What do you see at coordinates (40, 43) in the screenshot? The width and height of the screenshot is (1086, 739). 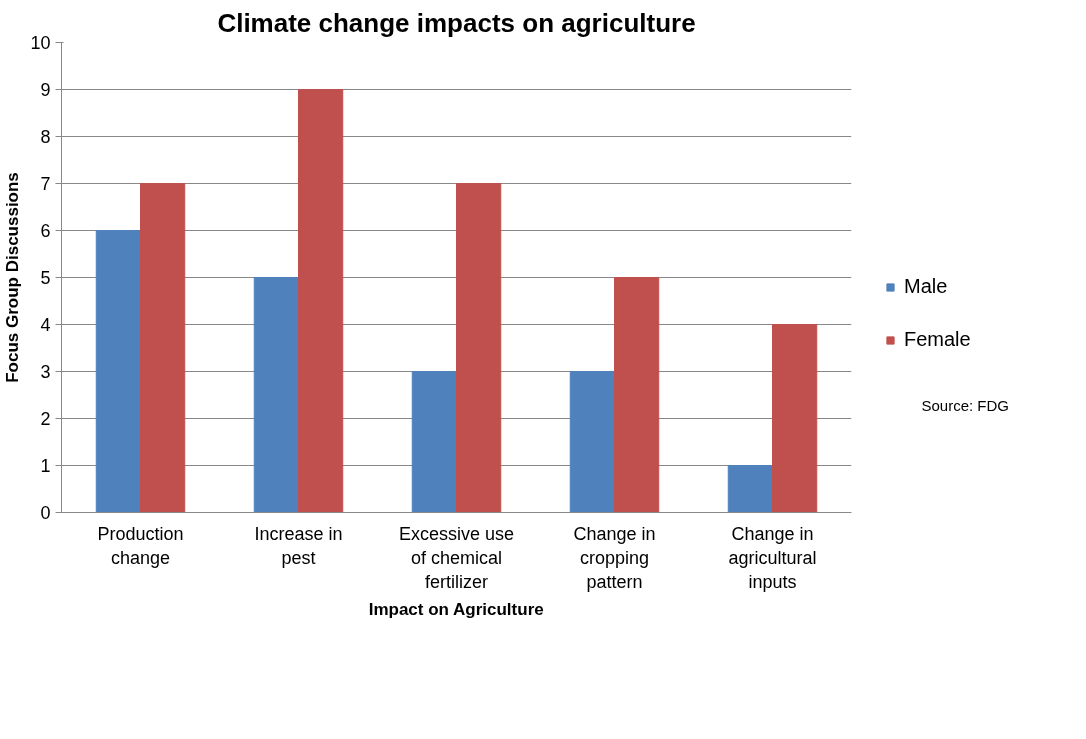 I see `y-tick-label: 10` at bounding box center [40, 43].